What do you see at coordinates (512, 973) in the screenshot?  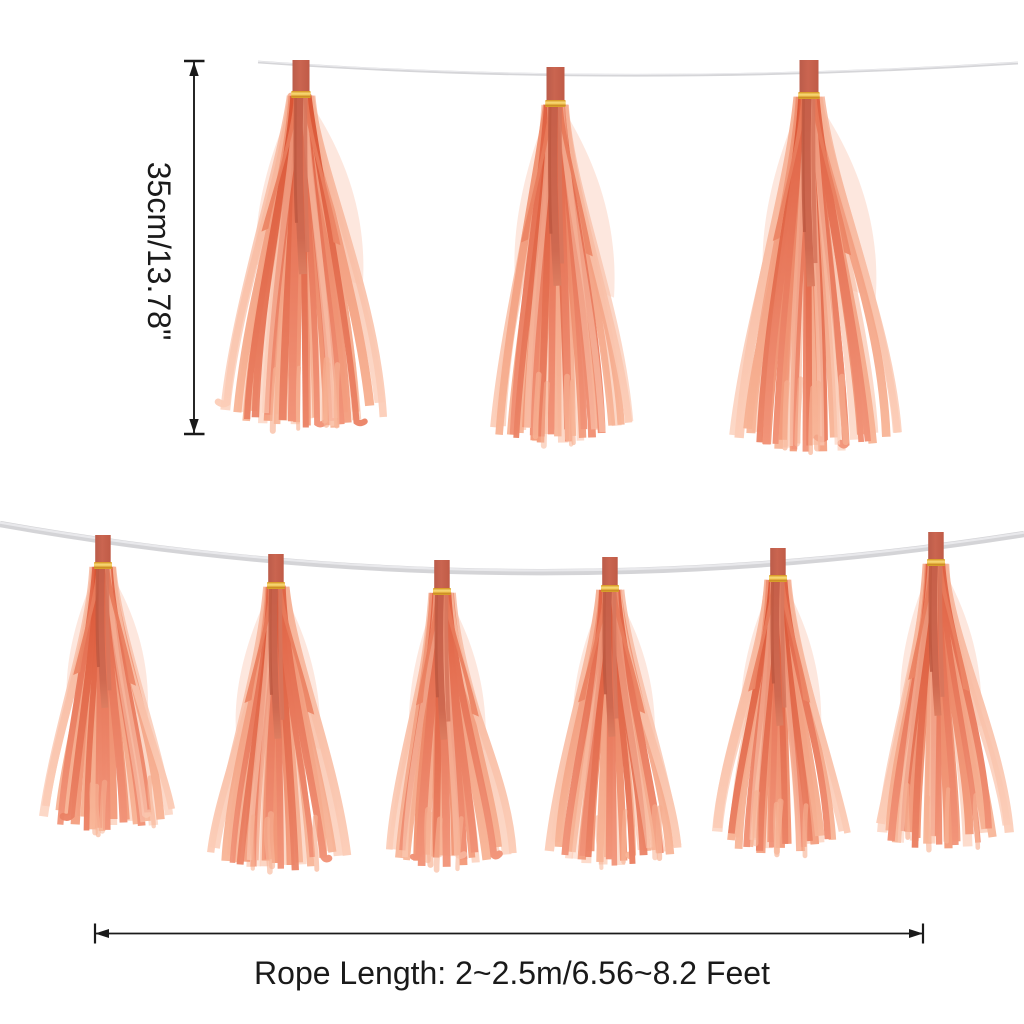 I see `svg-text:Rope Length: 2~2.5m/6.56~8.2 F: Rope Length: 2~2.5m/6.56~8.2 Feet` at bounding box center [512, 973].